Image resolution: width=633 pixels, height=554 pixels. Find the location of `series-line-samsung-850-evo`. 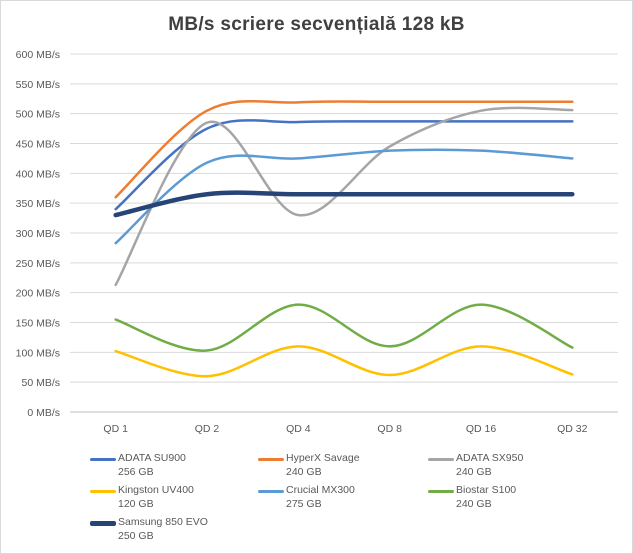

series-line-samsung-850-evo is located at coordinates (344, 204).